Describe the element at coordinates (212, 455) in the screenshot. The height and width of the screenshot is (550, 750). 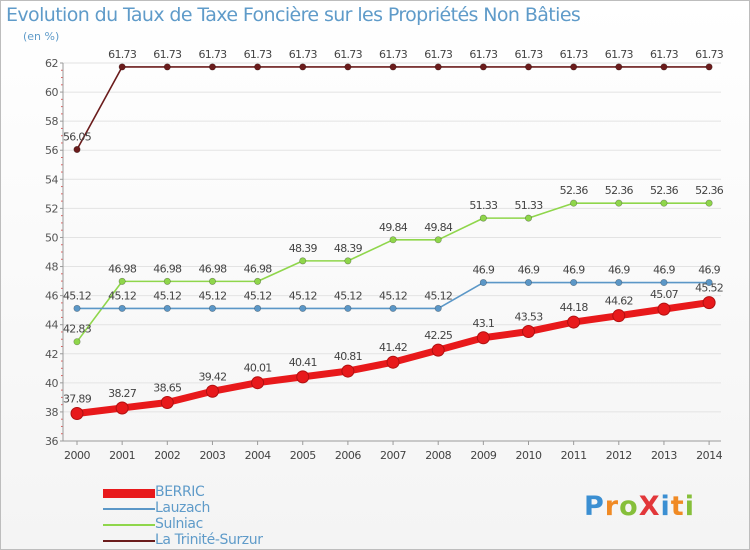
I see `x-tick-label: 2003` at that location.